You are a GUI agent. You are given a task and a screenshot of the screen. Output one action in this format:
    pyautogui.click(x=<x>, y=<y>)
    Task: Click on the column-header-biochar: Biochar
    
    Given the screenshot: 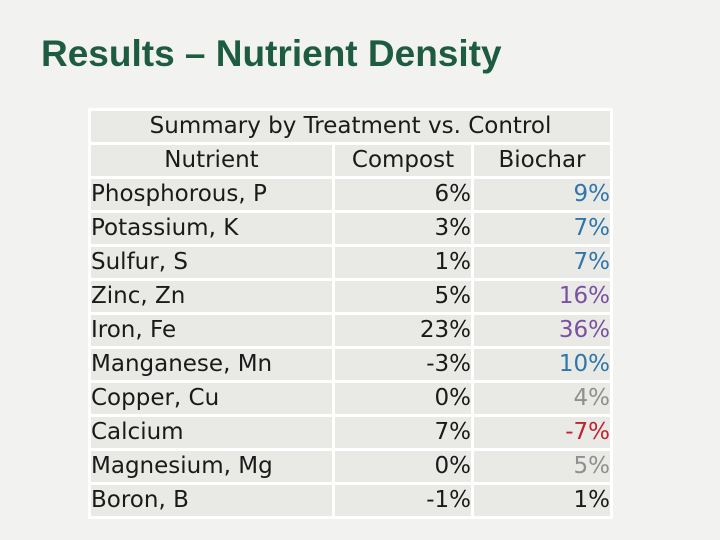 What is the action you would take?
    pyautogui.click(x=542, y=160)
    